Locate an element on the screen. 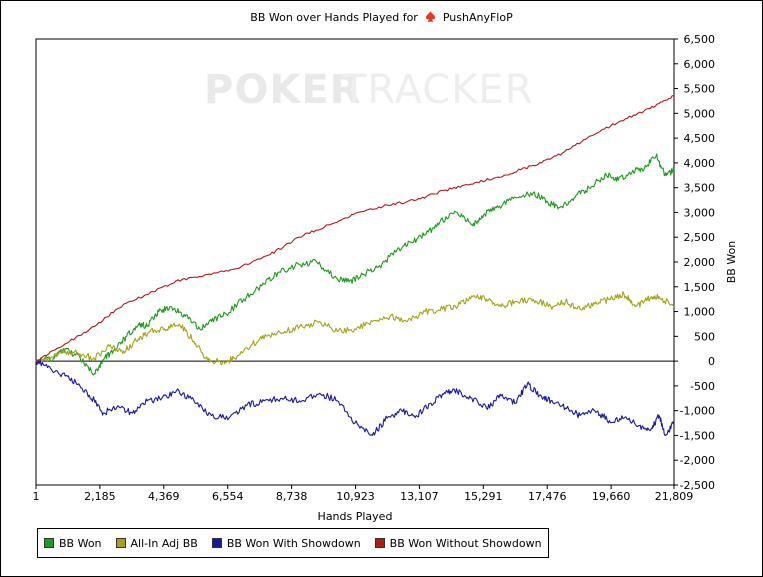 Image resolution: width=763 pixels, height=577 pixels. player-name: PushAnyFloP is located at coordinates (477, 17).